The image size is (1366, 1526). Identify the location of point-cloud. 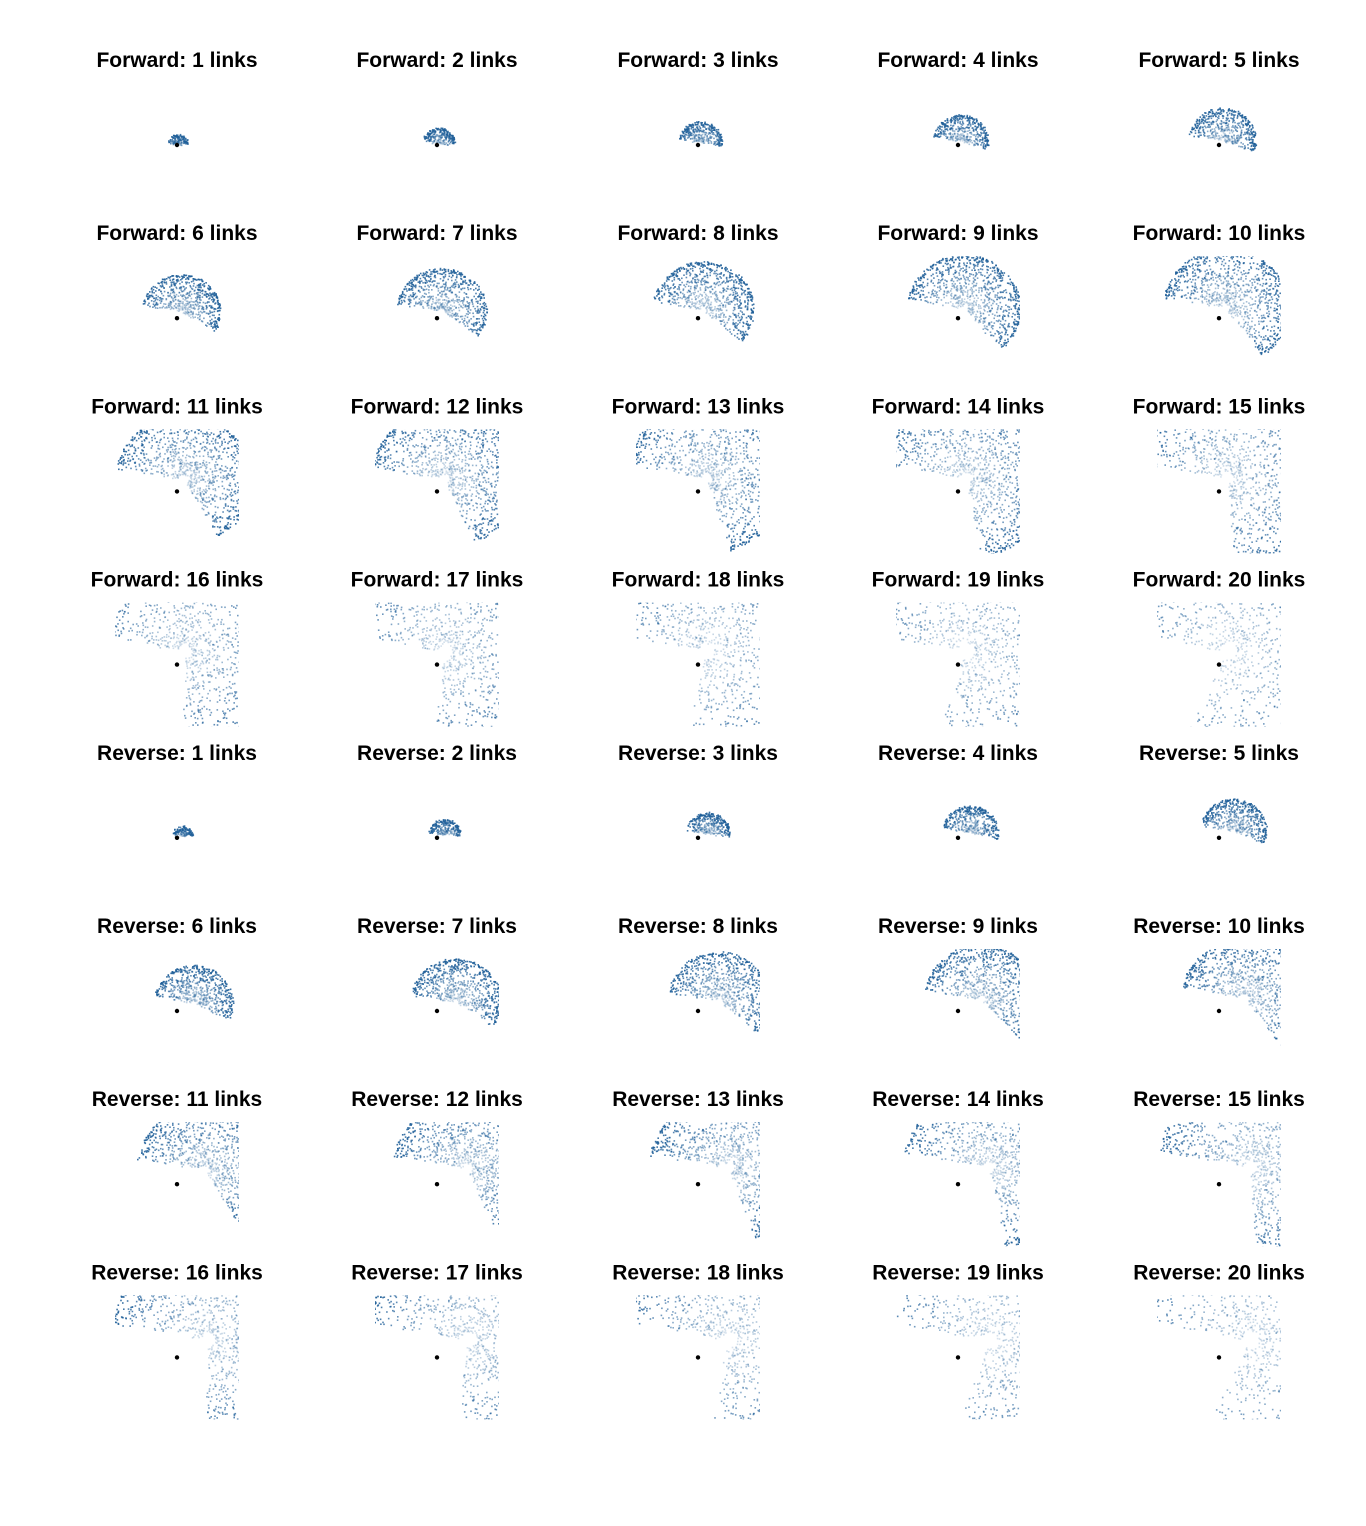
(440, 136).